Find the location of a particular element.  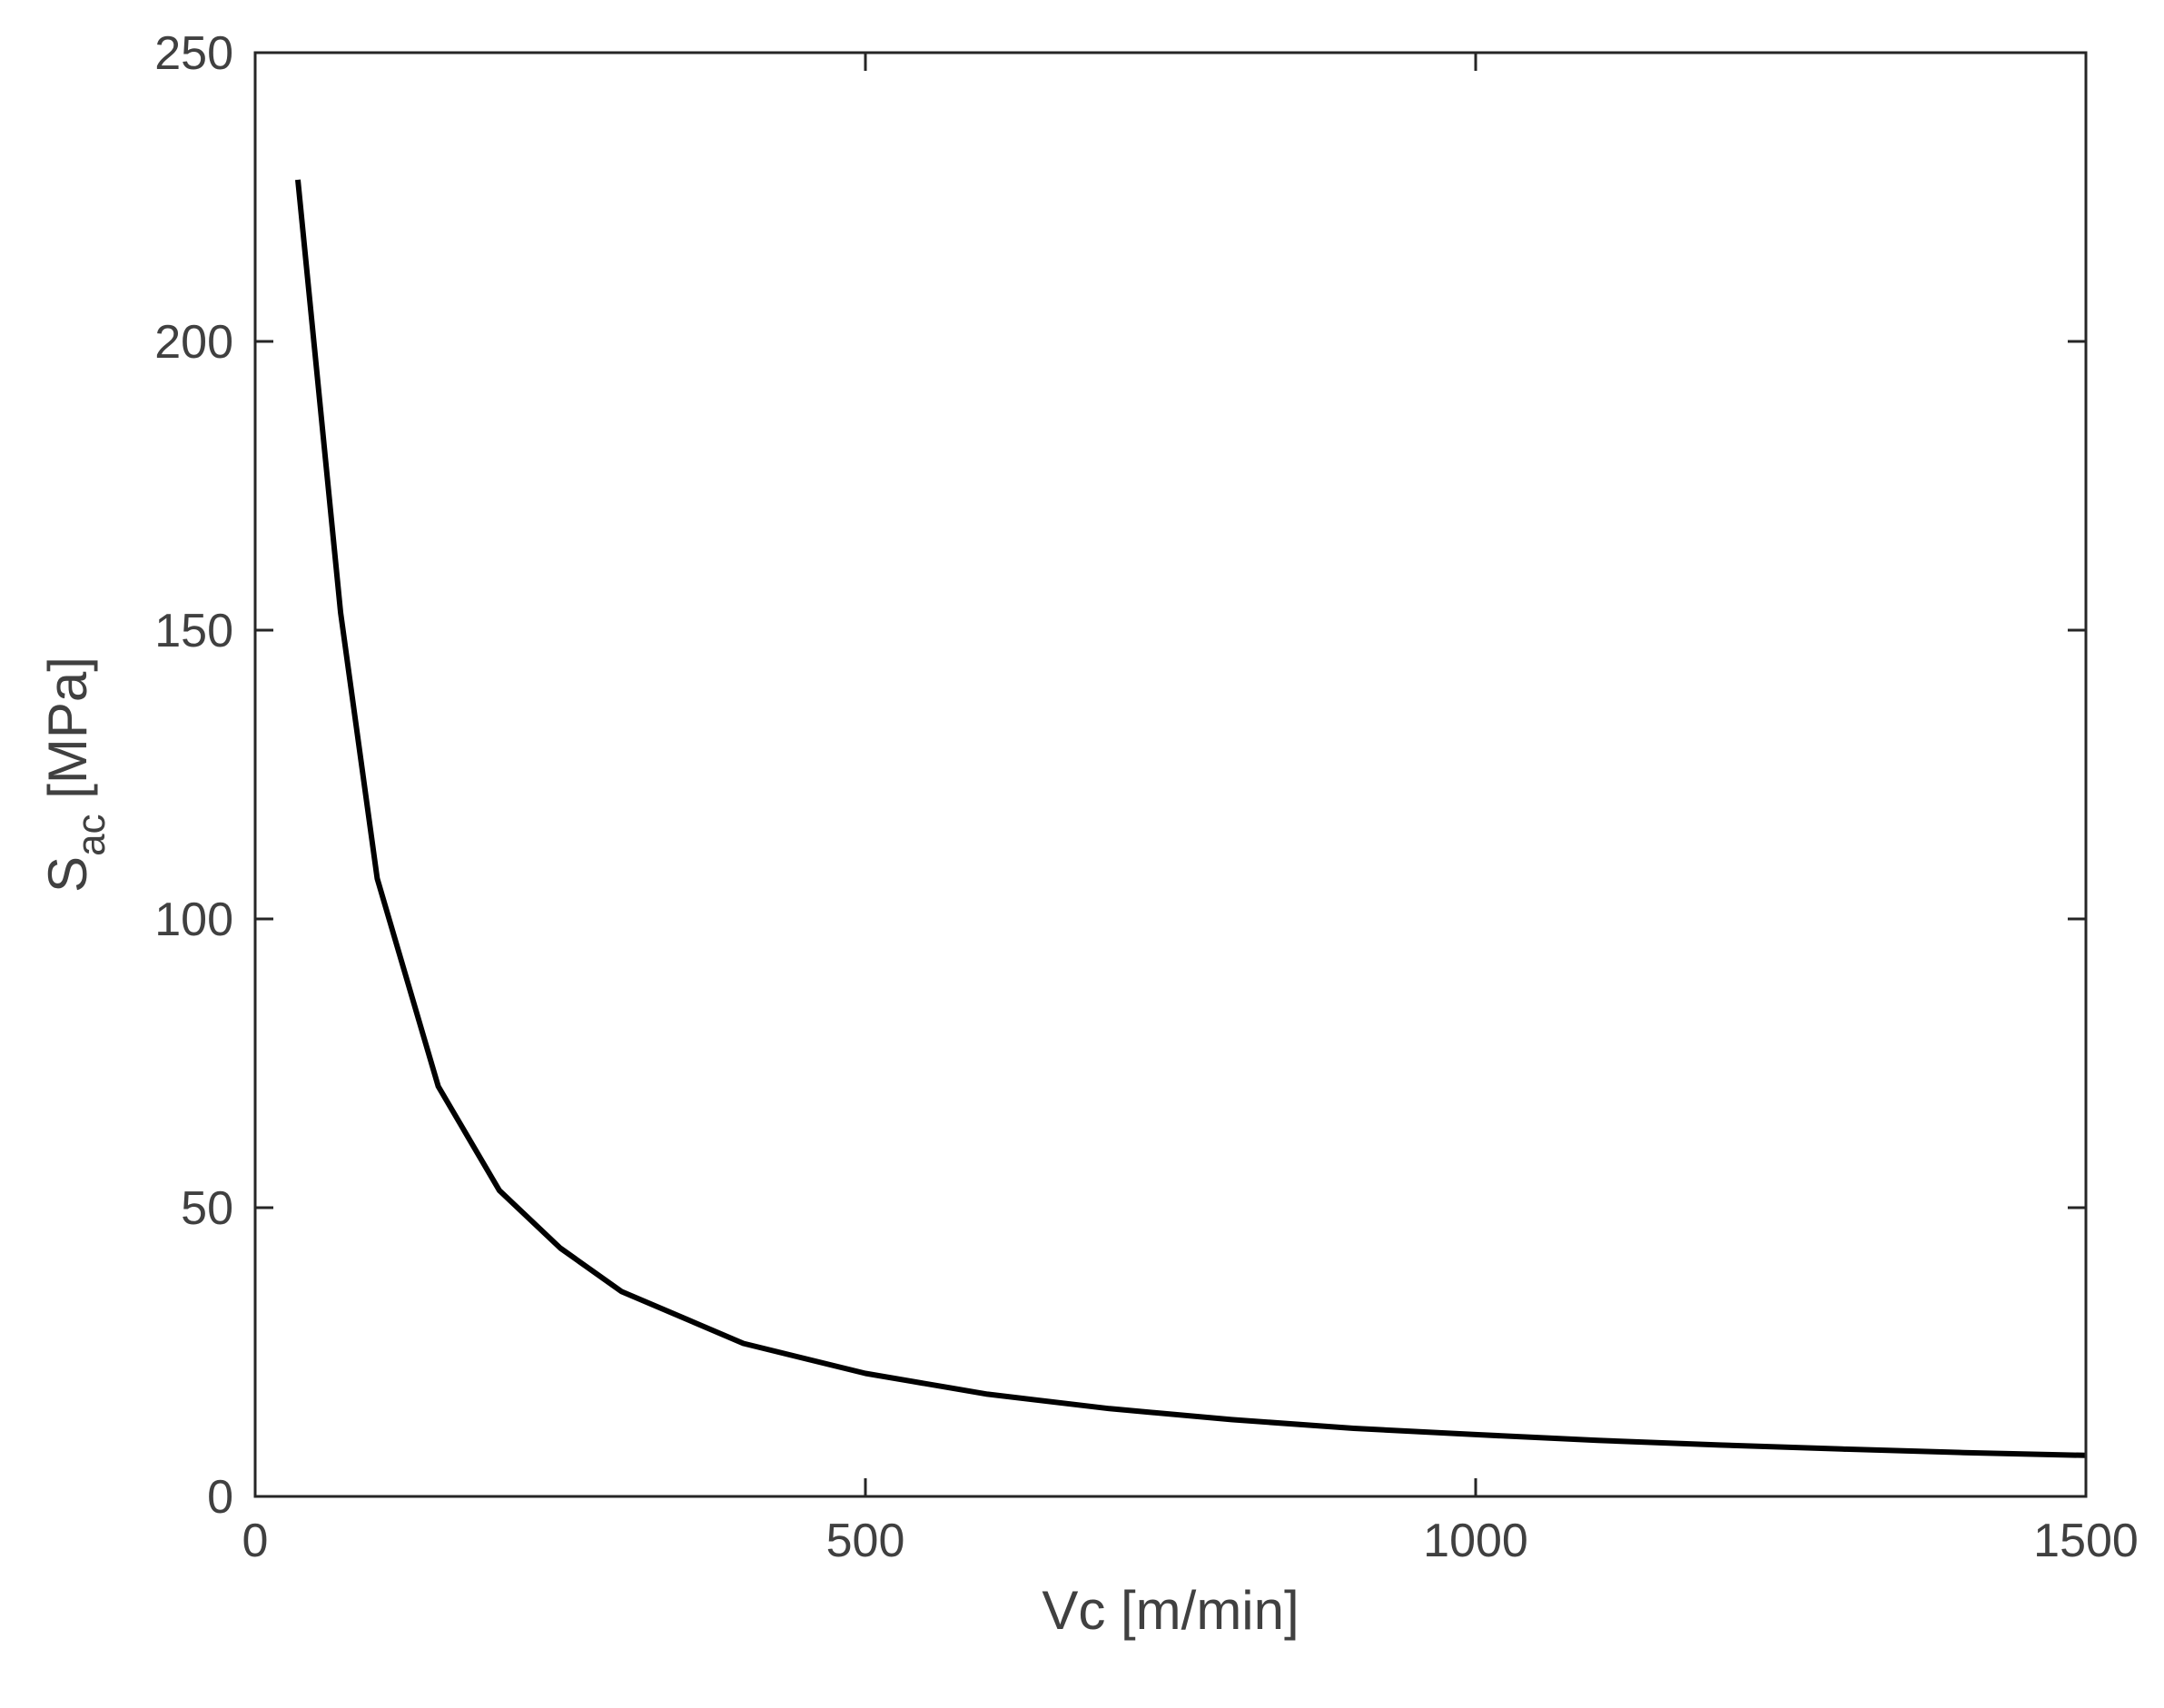

y-tick-label: 200 is located at coordinates (193, 342).